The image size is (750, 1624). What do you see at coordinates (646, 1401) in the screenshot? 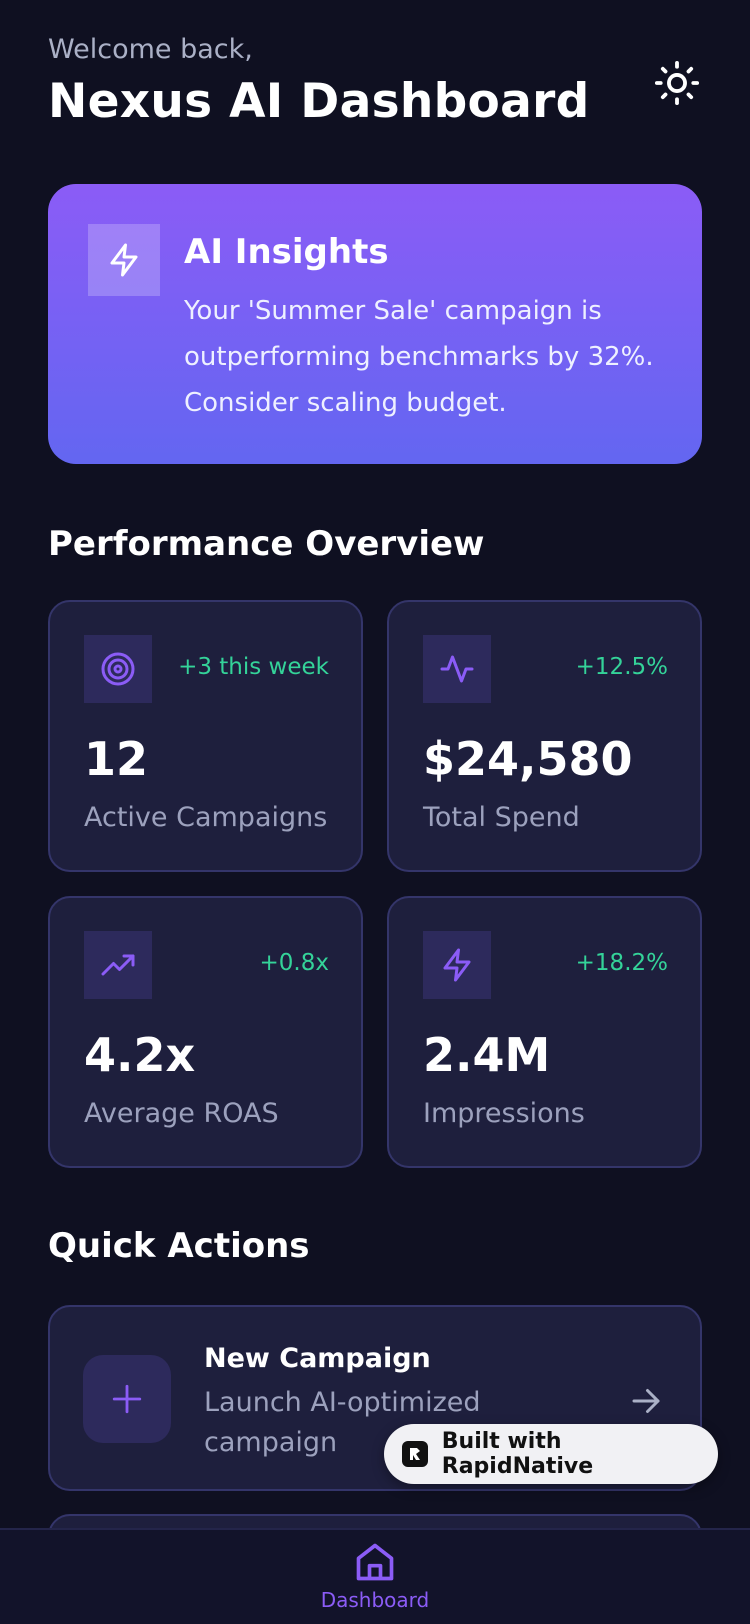
I see `arrow-right-icon` at bounding box center [646, 1401].